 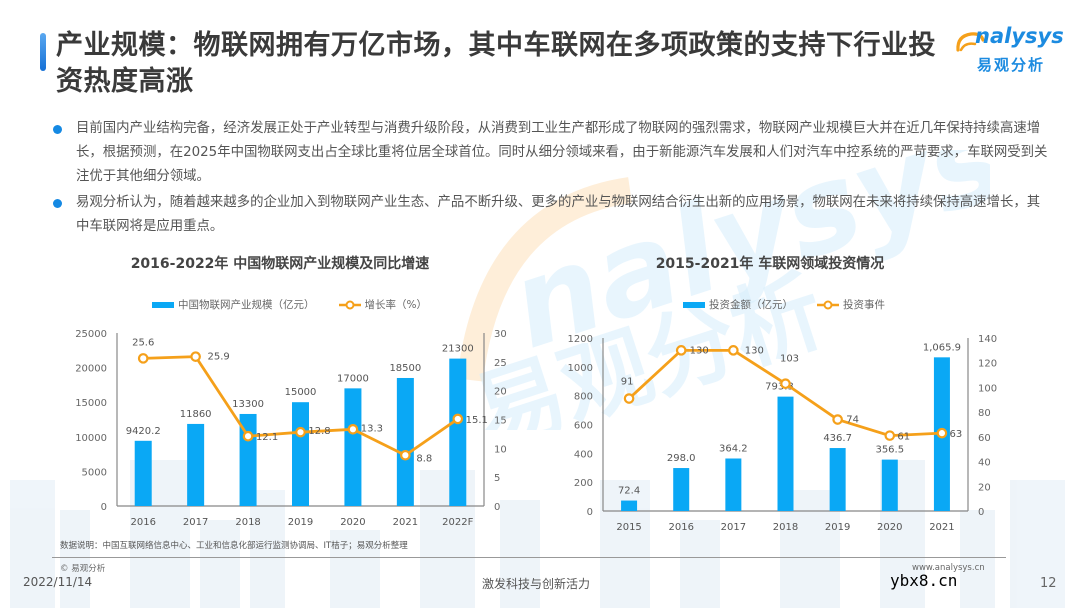 What do you see at coordinates (43, 52) in the screenshot?
I see `title-accent-bar` at bounding box center [43, 52].